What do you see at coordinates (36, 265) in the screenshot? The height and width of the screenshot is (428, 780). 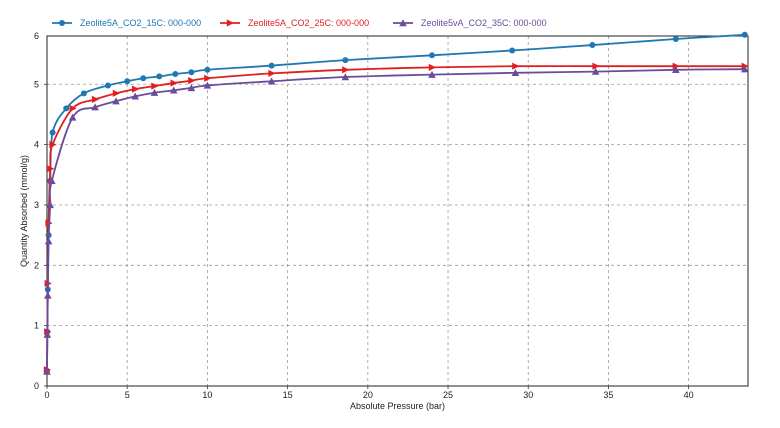 I see `y-tick-label: 2` at bounding box center [36, 265].